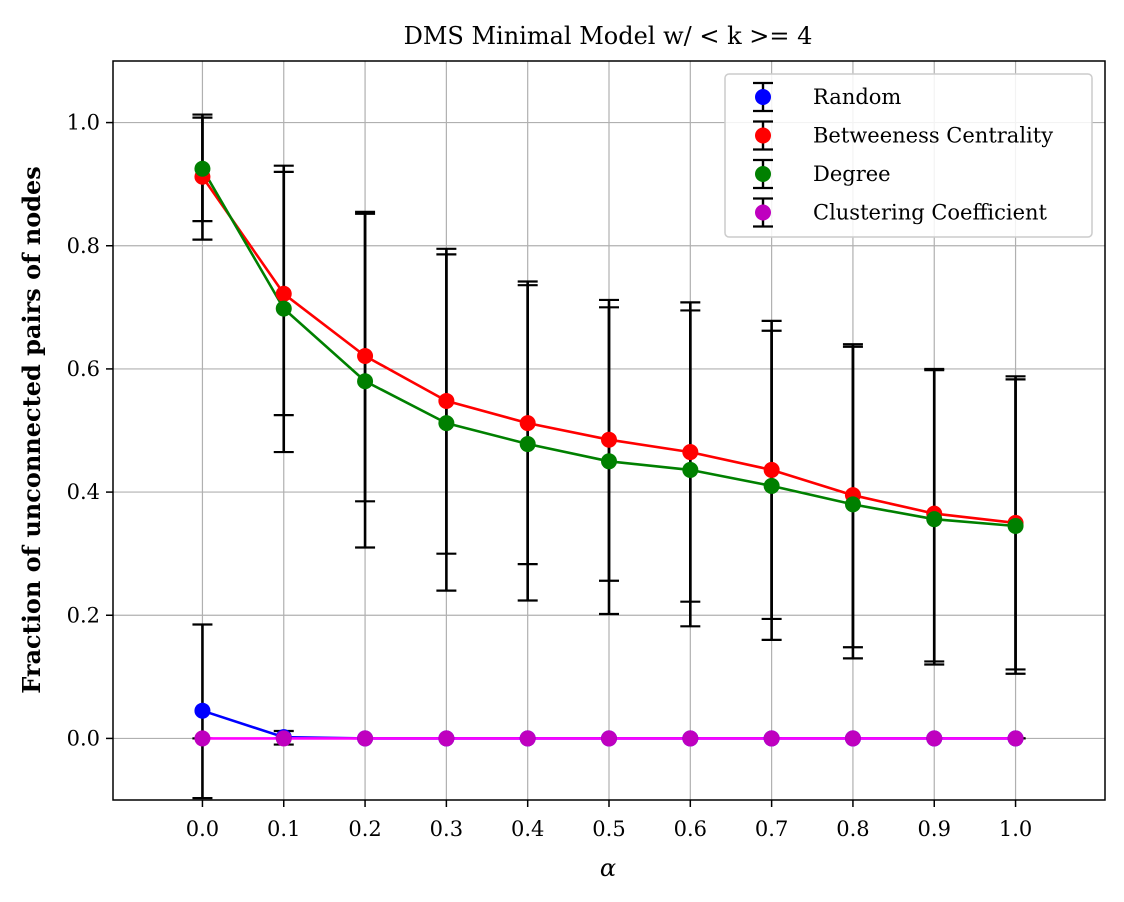  Describe the element at coordinates (608, 36) in the screenshot. I see `chart-title: DMS Minimal Model w/ < k >= 4` at that location.